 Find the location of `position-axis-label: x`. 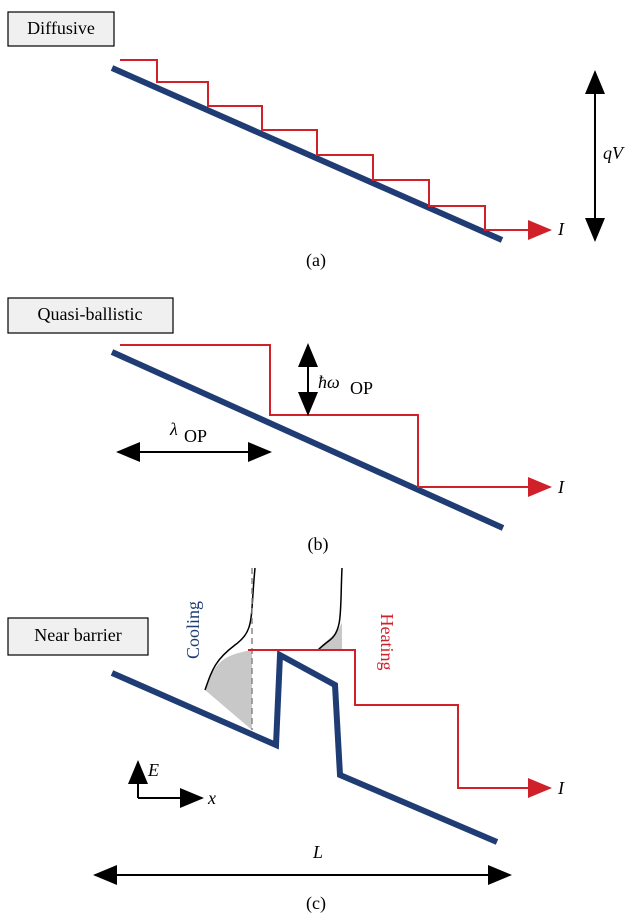

position-axis-label: x is located at coordinates (211, 798).